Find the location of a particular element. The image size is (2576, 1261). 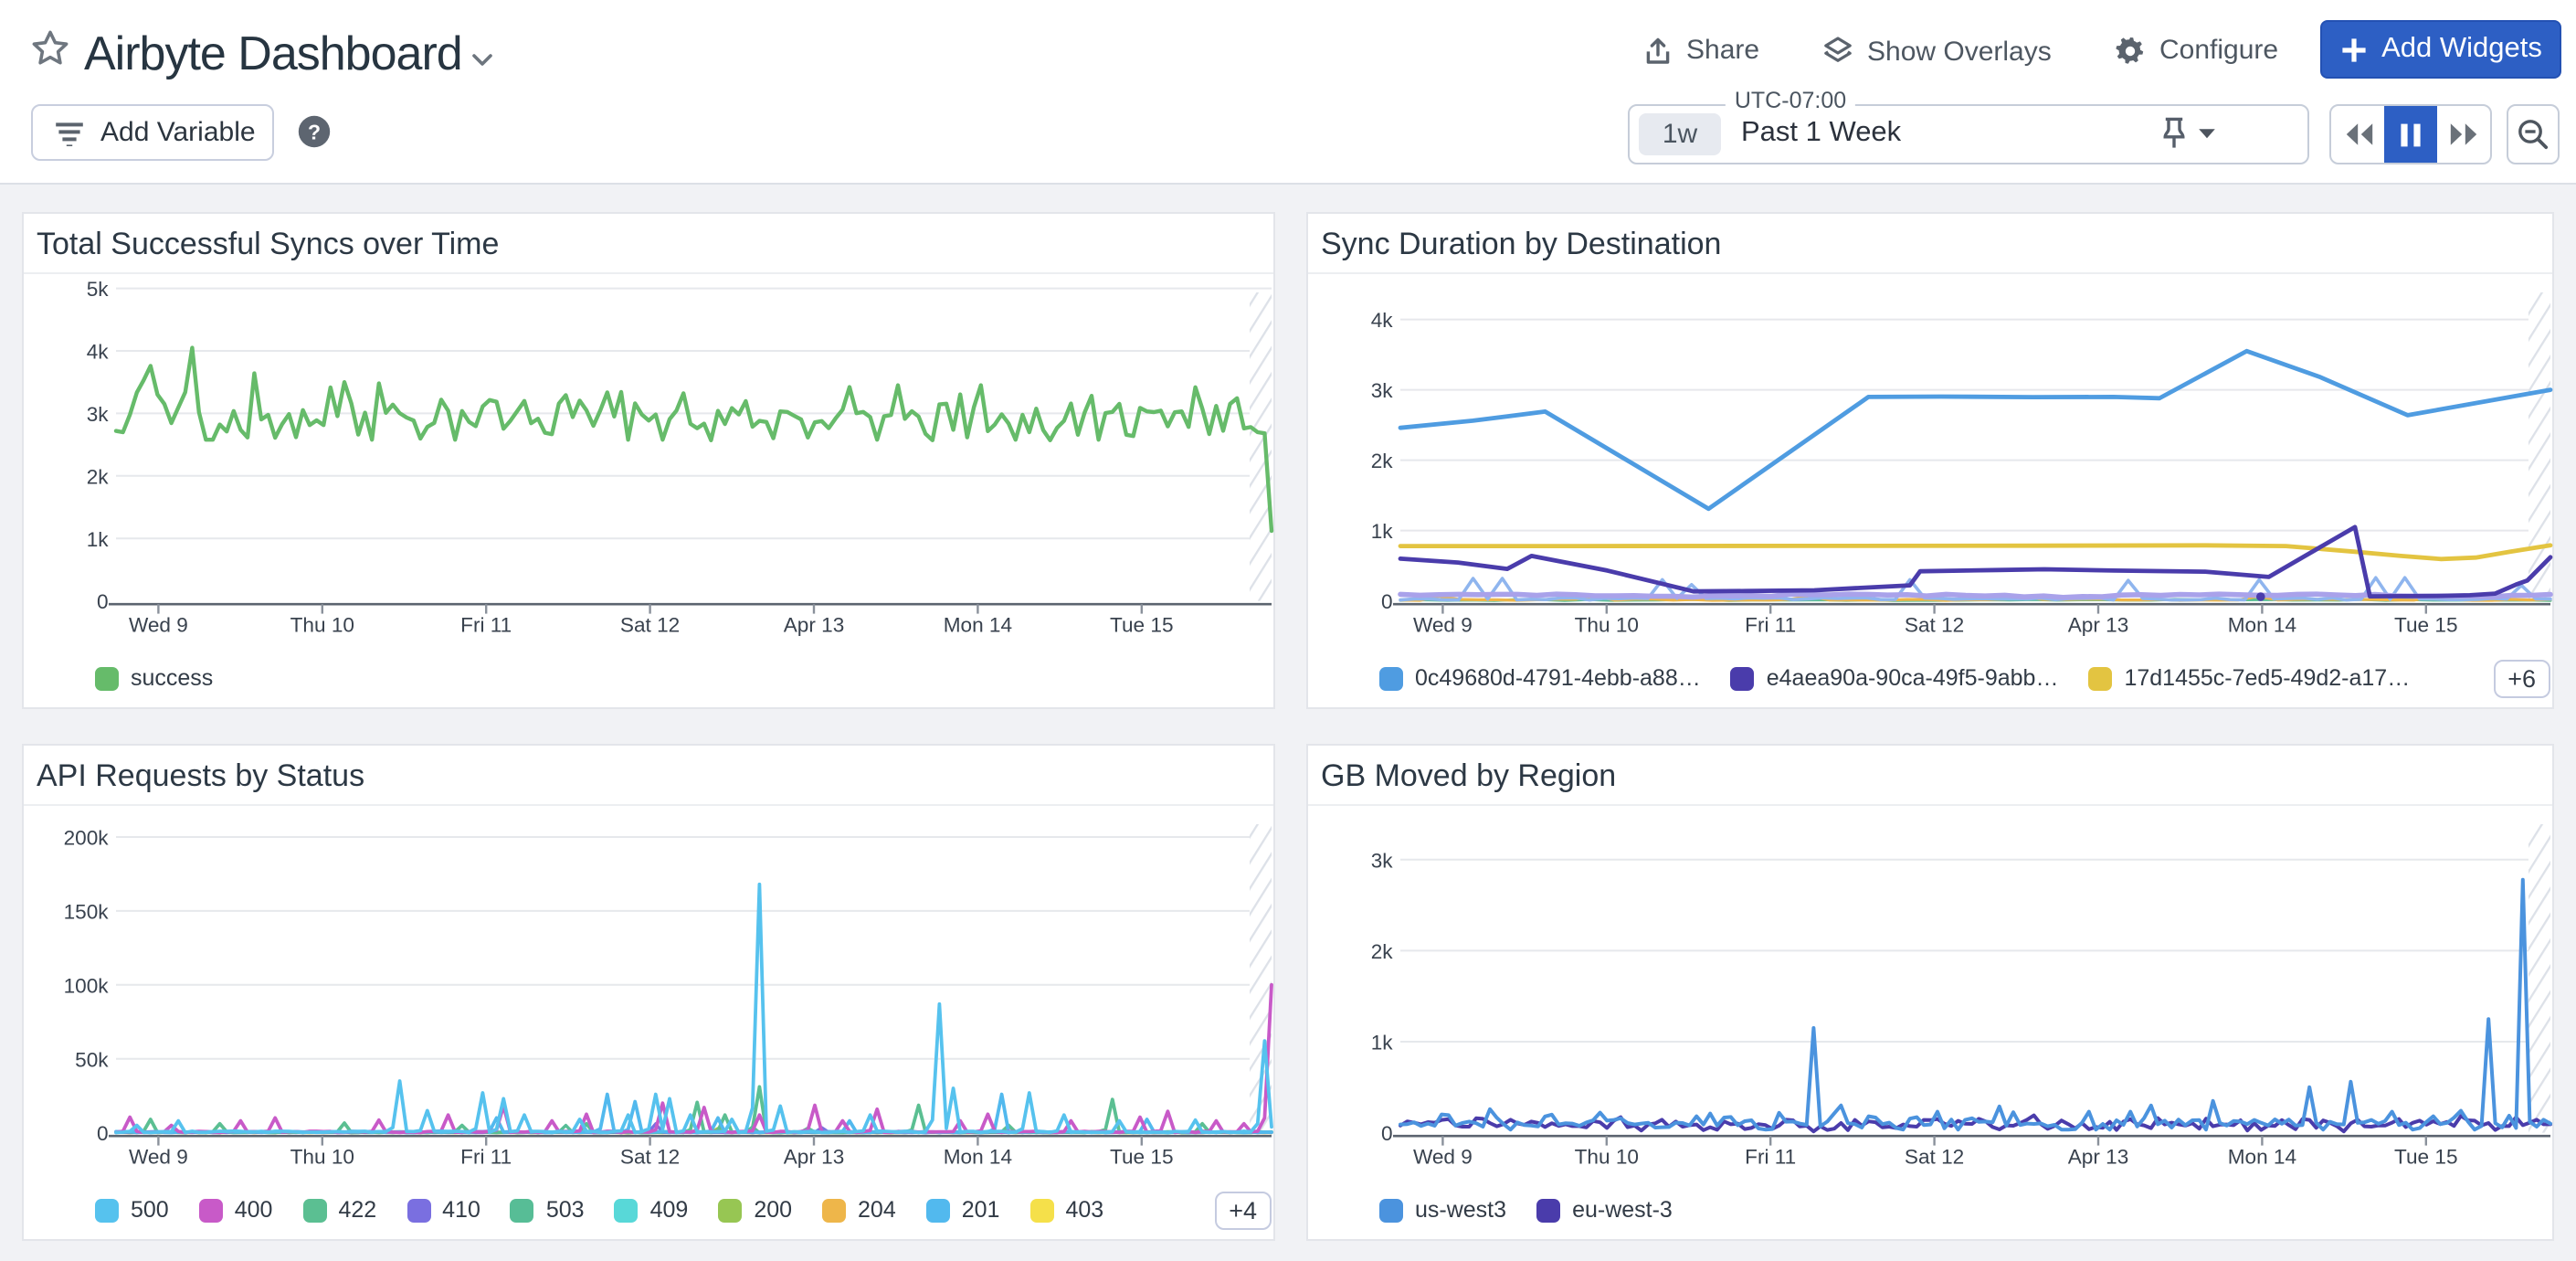

svg-text: 200k is located at coordinates (87, 838).